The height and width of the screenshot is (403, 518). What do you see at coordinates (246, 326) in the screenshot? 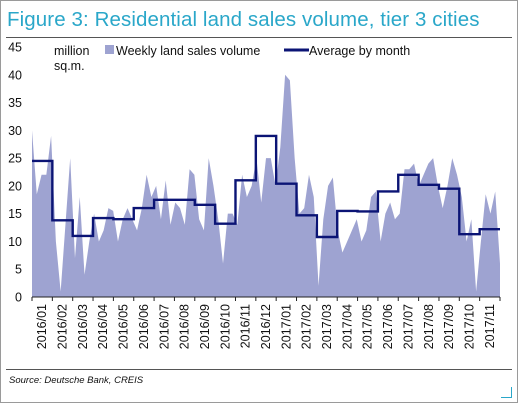
I see `x-tick-label: 2016/11` at bounding box center [246, 326].